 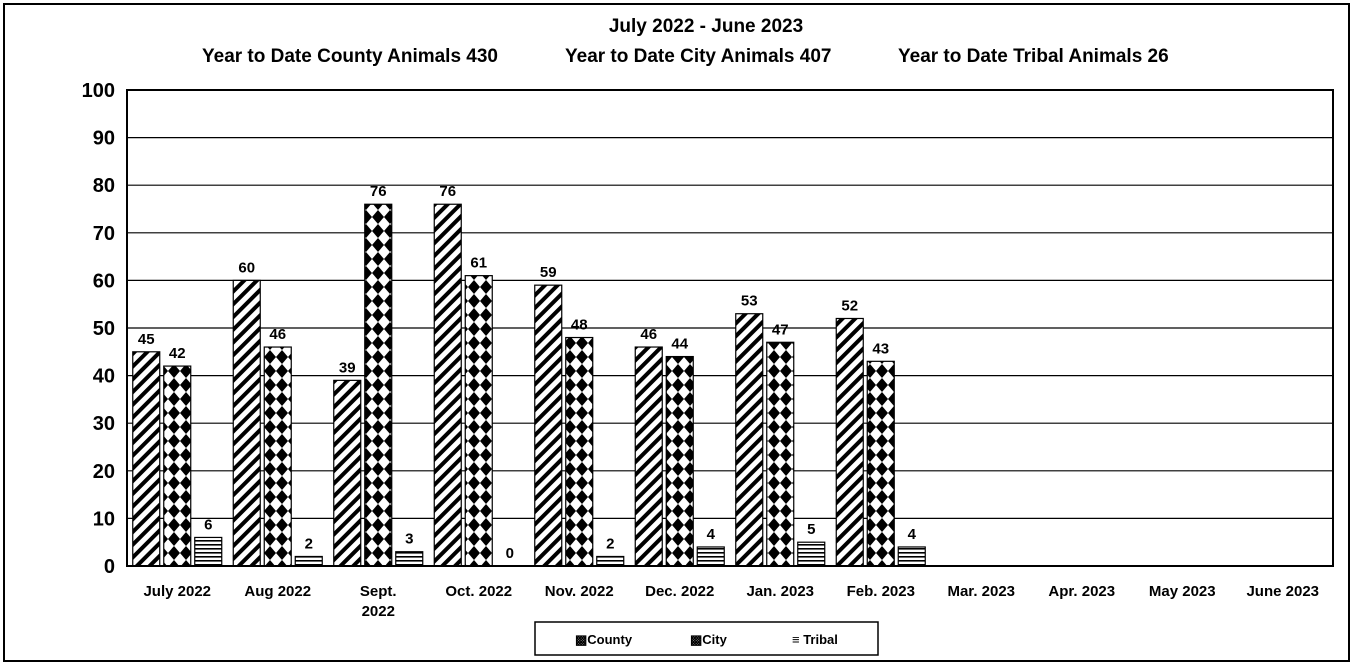 I want to click on x-tick-label: June 2023, so click(x=1282, y=591).